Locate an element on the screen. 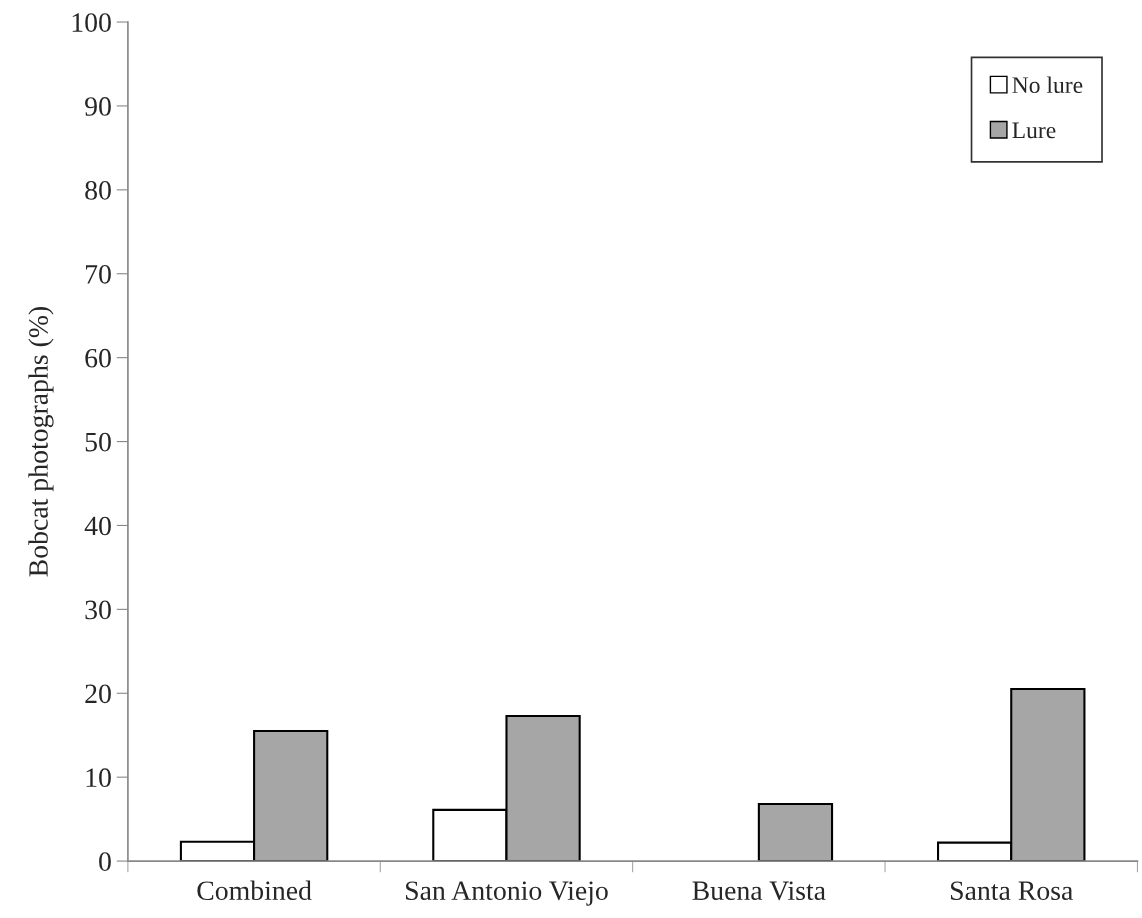 The height and width of the screenshot is (918, 1142). y-tick-label: 90 is located at coordinates (98, 106).